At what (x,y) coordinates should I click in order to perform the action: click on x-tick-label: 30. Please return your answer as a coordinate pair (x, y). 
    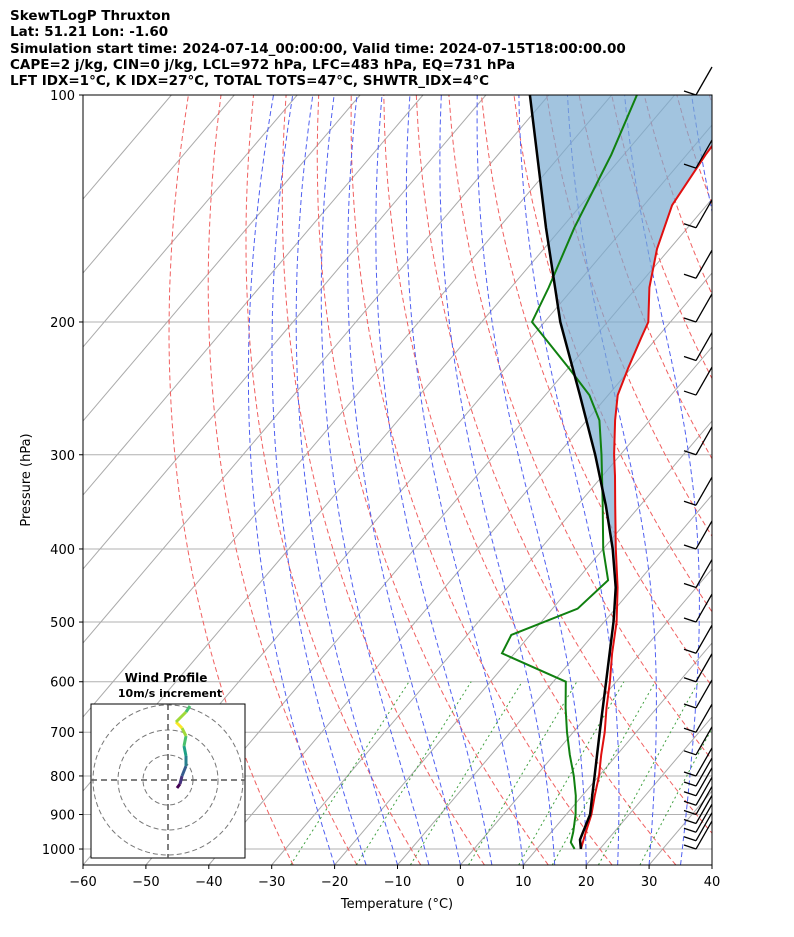
    Looking at the image, I should click on (649, 882).